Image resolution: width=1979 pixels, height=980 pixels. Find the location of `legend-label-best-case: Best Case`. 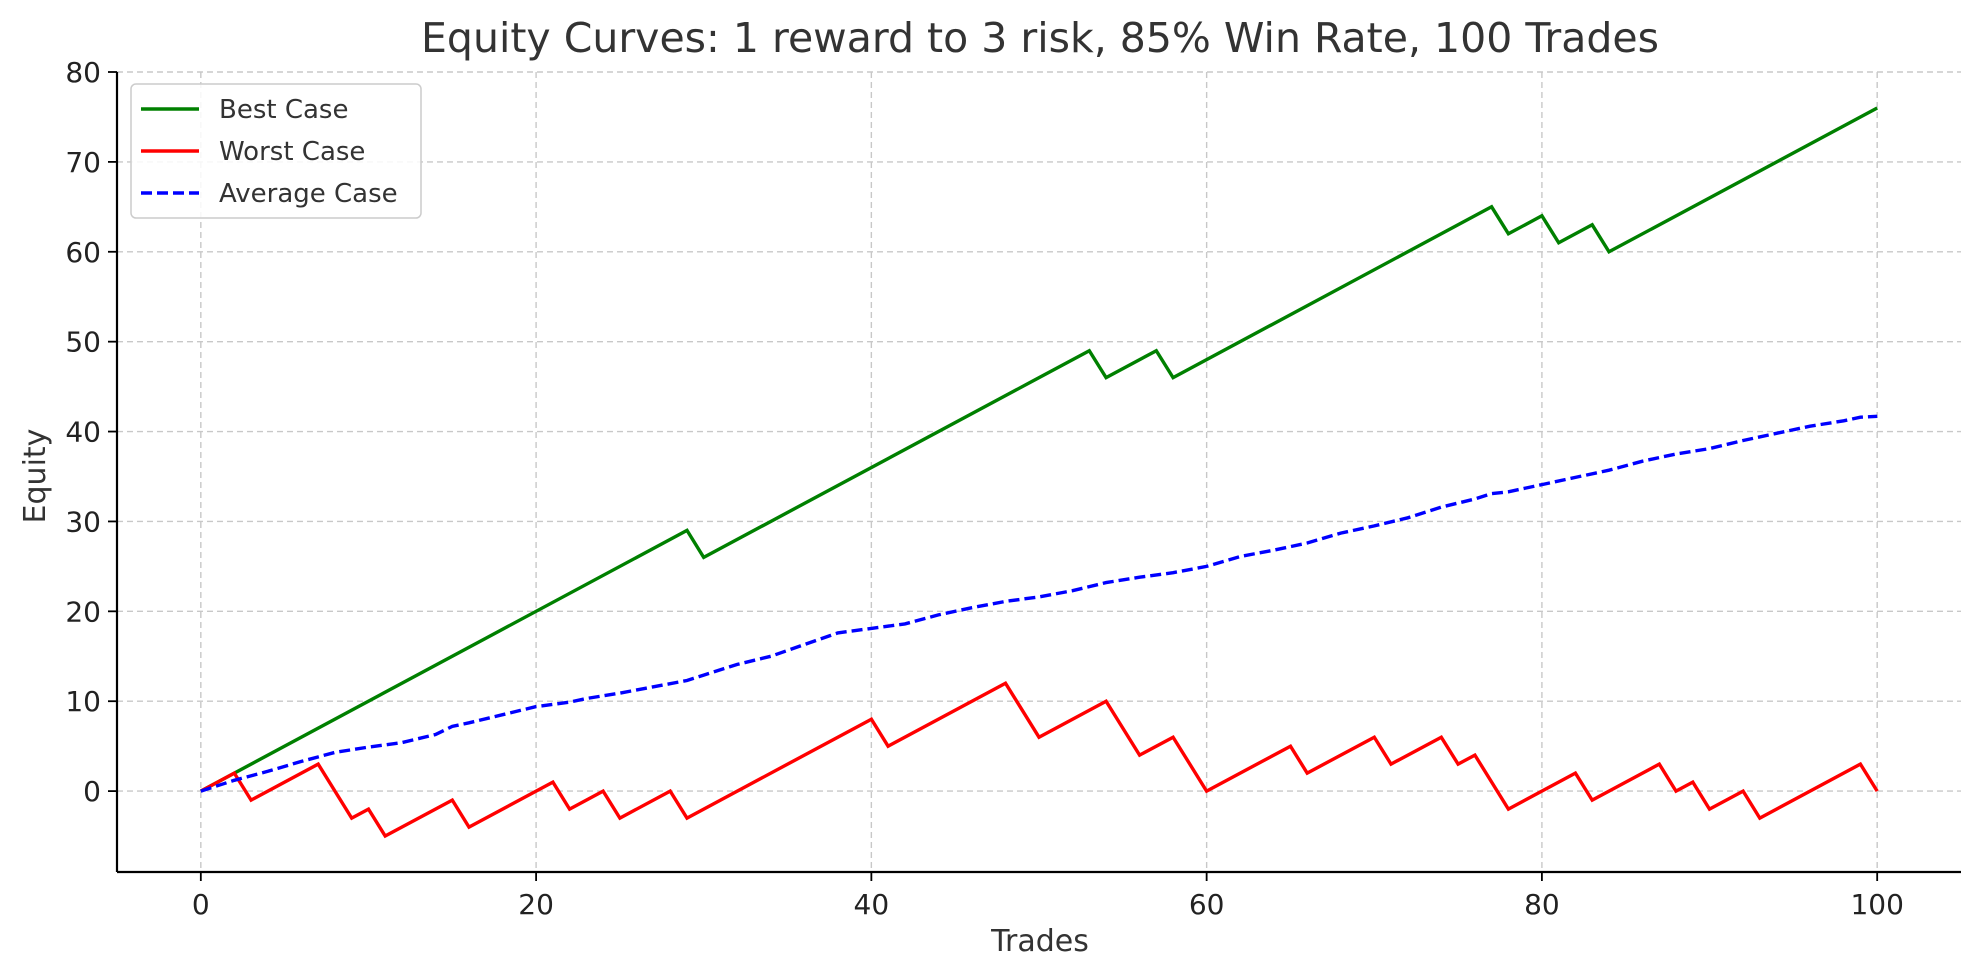

legend-label-best-case: Best Case is located at coordinates (283, 110).